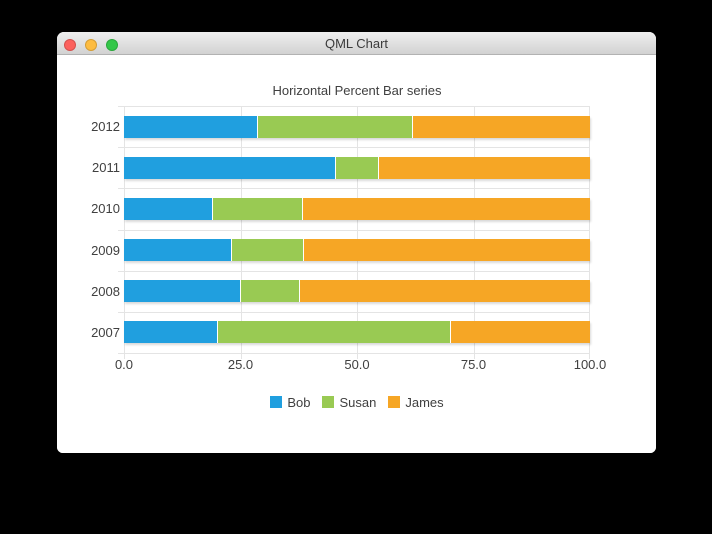 The width and height of the screenshot is (712, 534). I want to click on bar-row-2012, so click(357, 126).